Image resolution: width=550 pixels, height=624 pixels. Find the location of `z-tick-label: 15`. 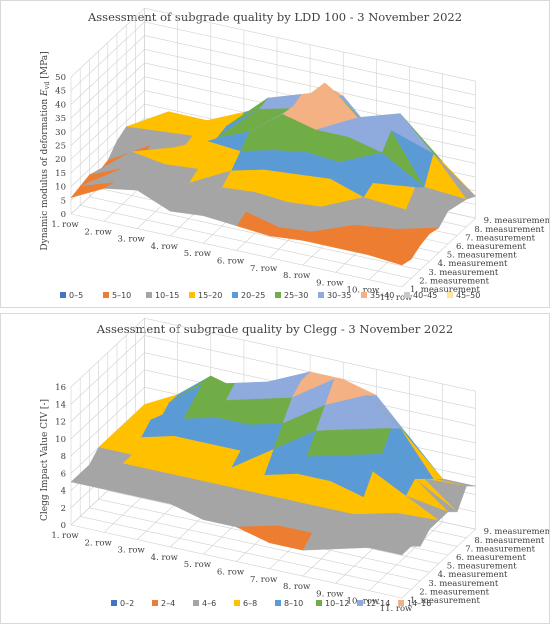

z-tick-label: 15 is located at coordinates (60, 174).